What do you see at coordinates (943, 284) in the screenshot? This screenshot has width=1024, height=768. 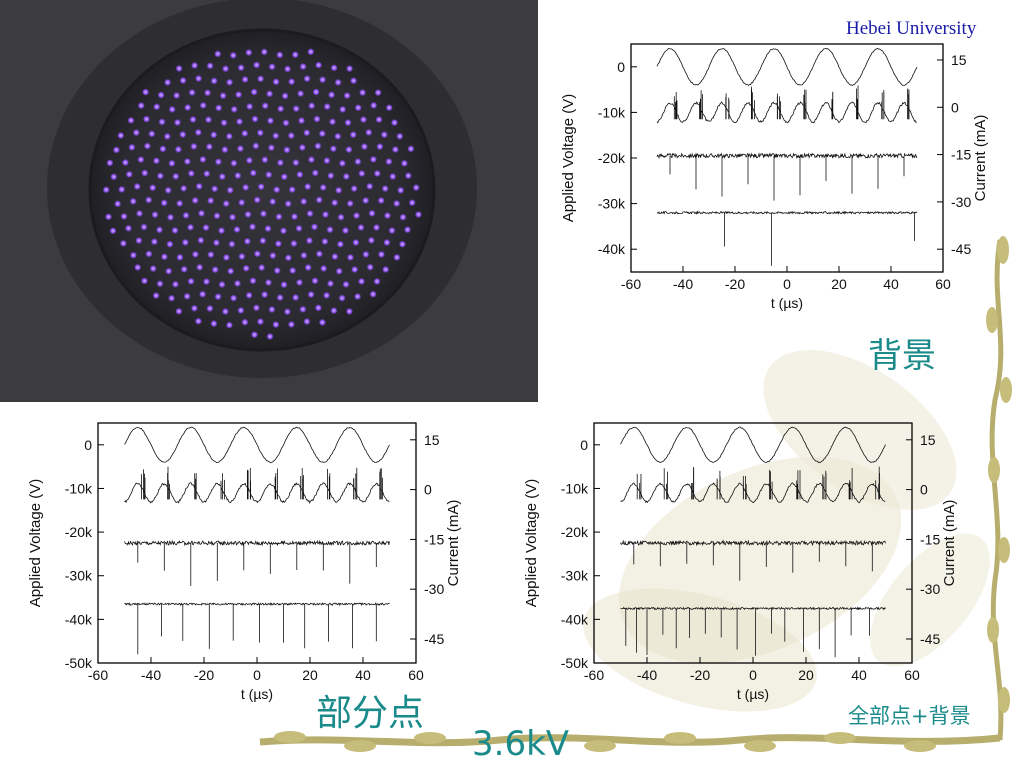 I see `x-tick-label: 60` at bounding box center [943, 284].